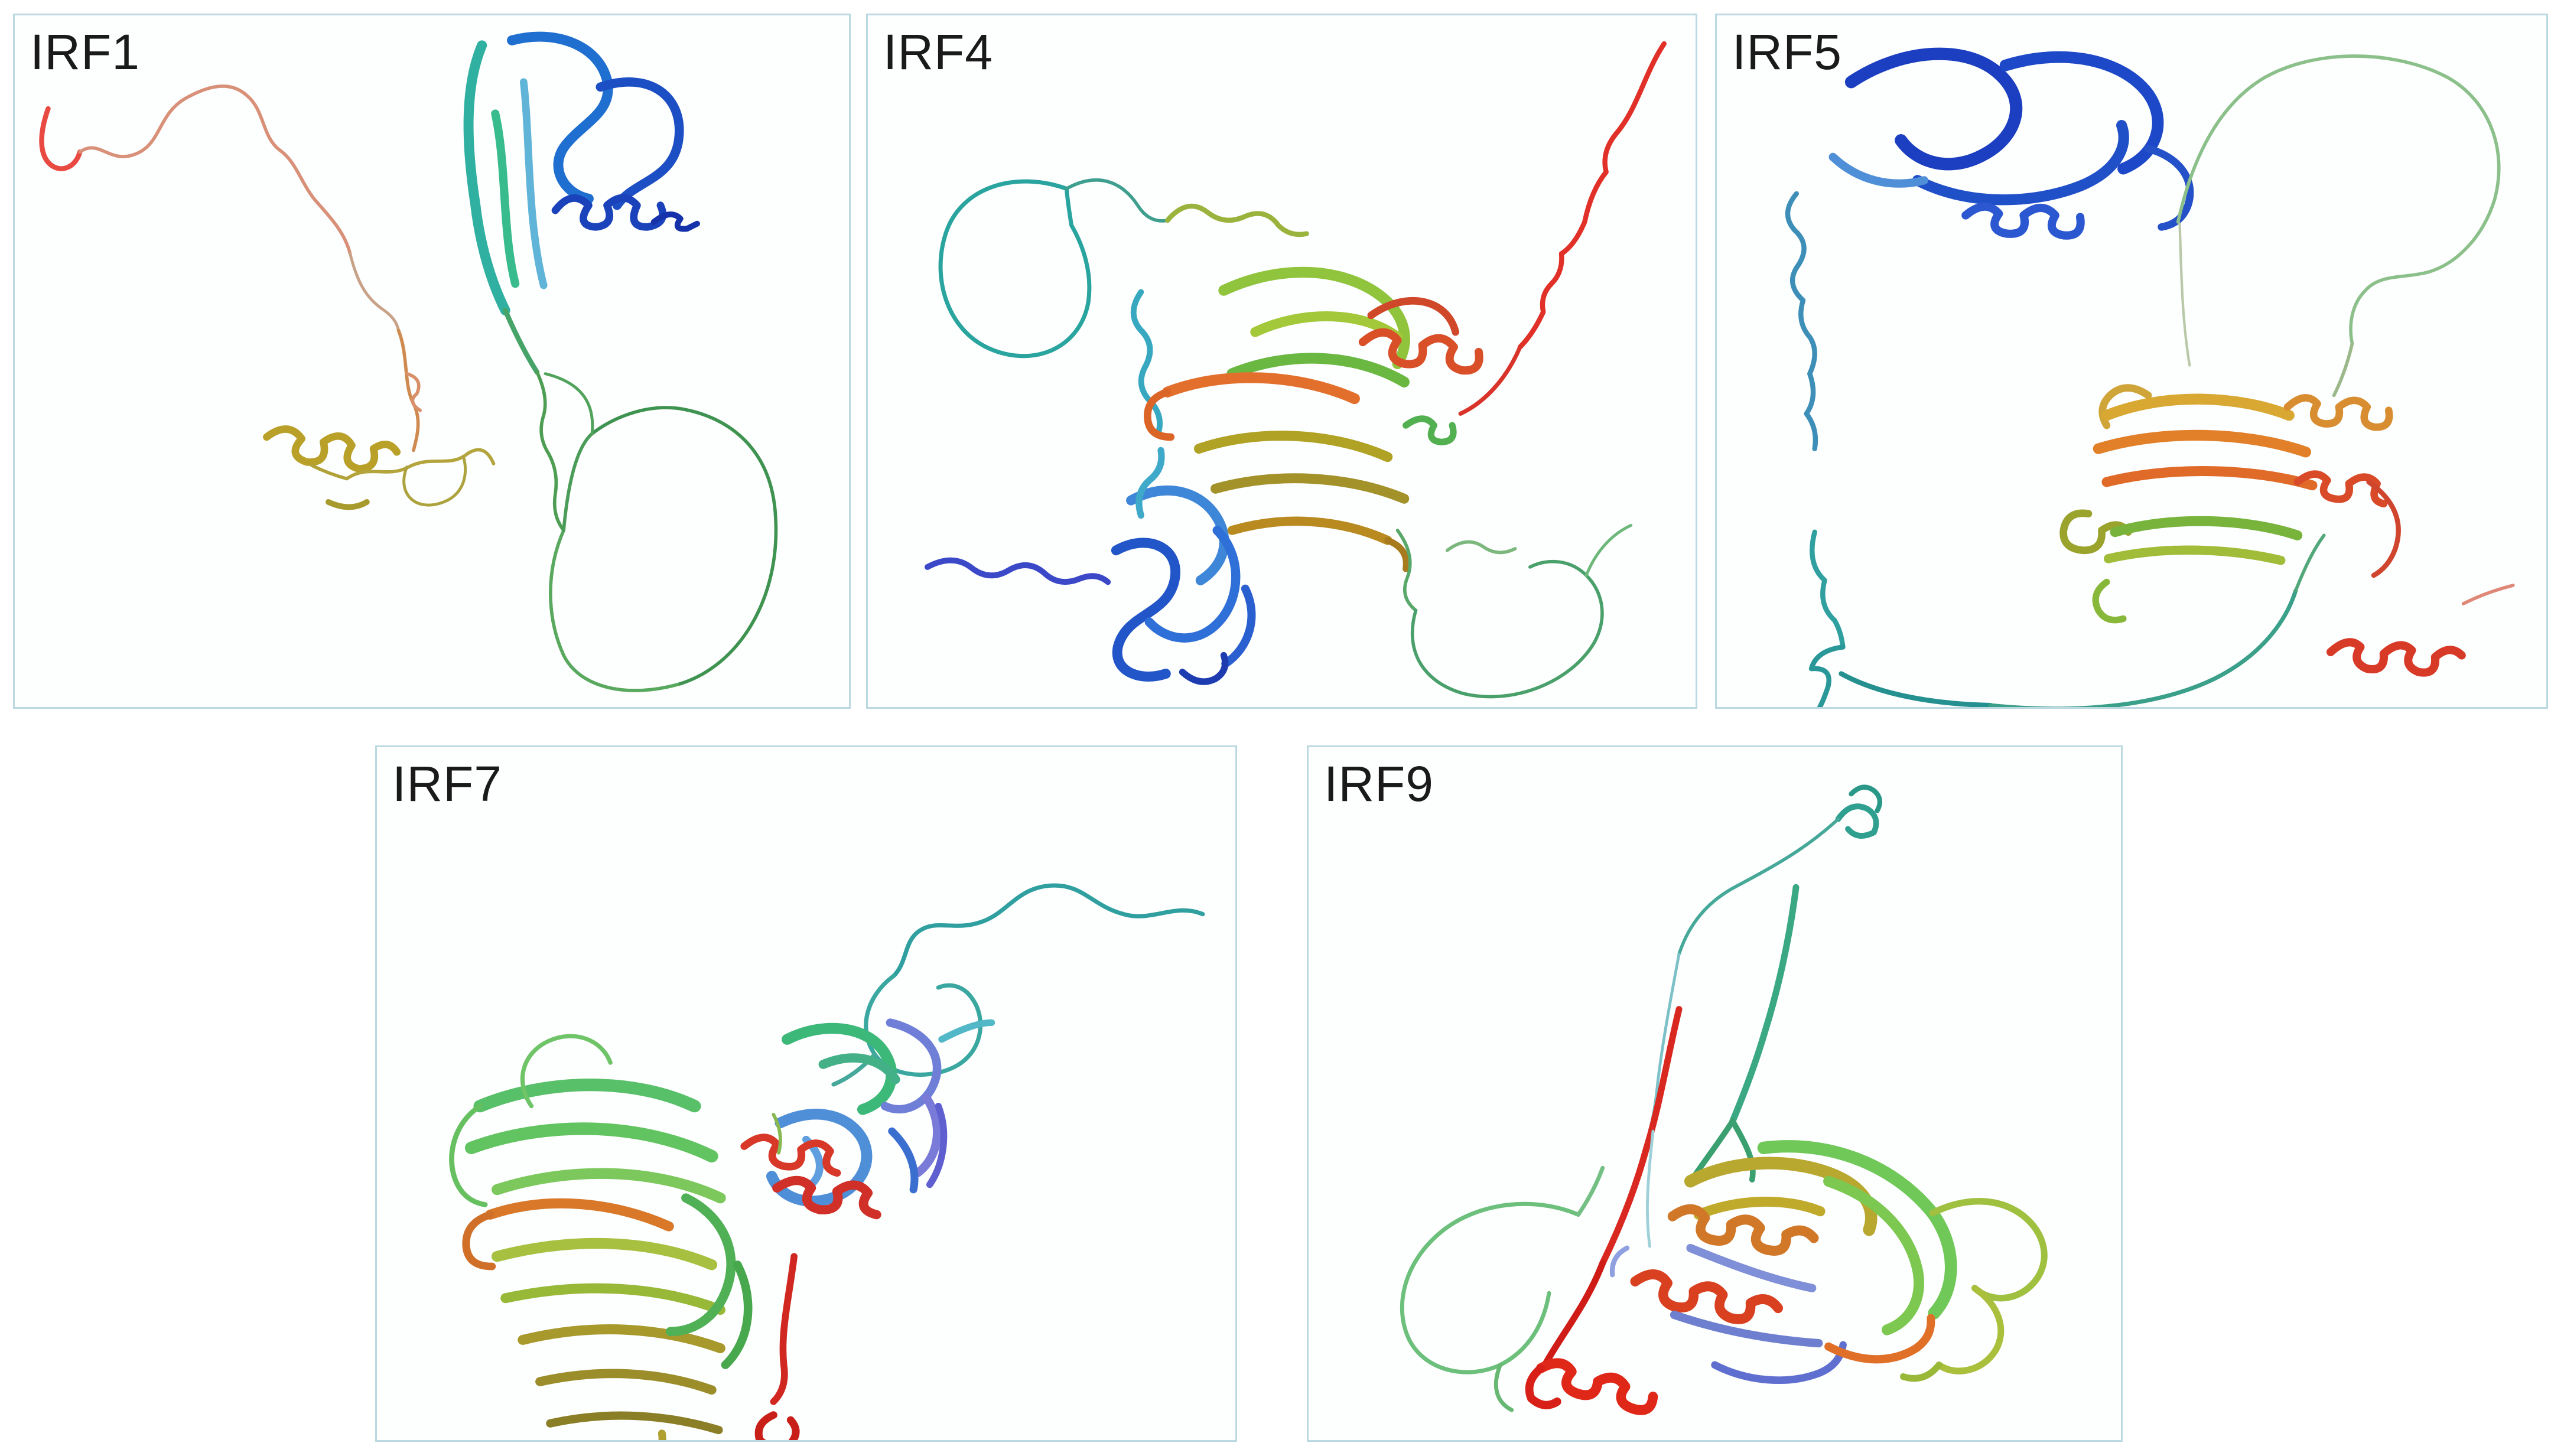  I want to click on irf5-ribbon-diagram, so click(2150, 377).